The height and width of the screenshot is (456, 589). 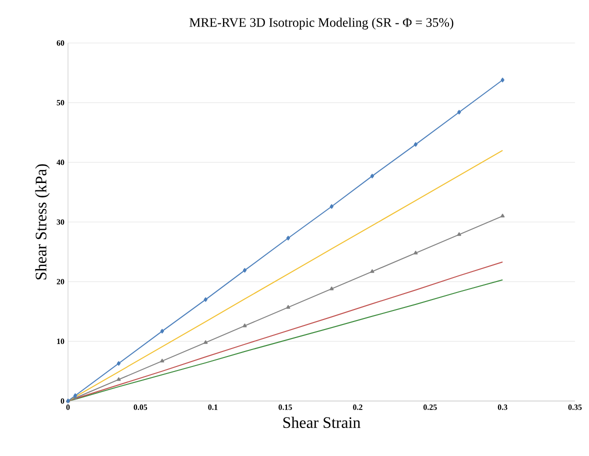 What do you see at coordinates (42, 222) in the screenshot?
I see `y-axis-title: Shear Stress (kPa)` at bounding box center [42, 222].